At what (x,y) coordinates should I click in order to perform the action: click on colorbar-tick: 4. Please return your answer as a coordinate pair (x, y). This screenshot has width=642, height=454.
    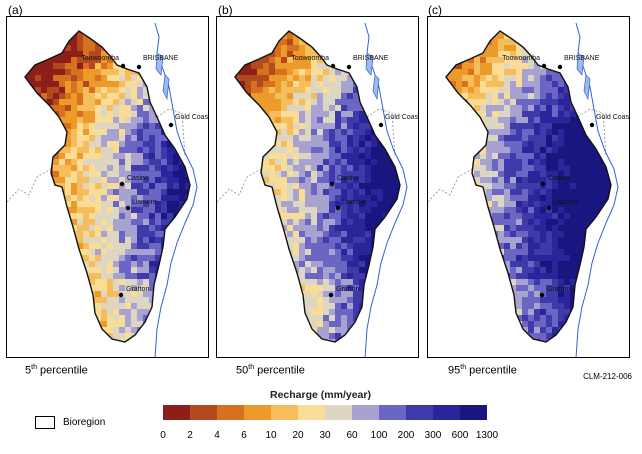
    Looking at the image, I should click on (217, 435).